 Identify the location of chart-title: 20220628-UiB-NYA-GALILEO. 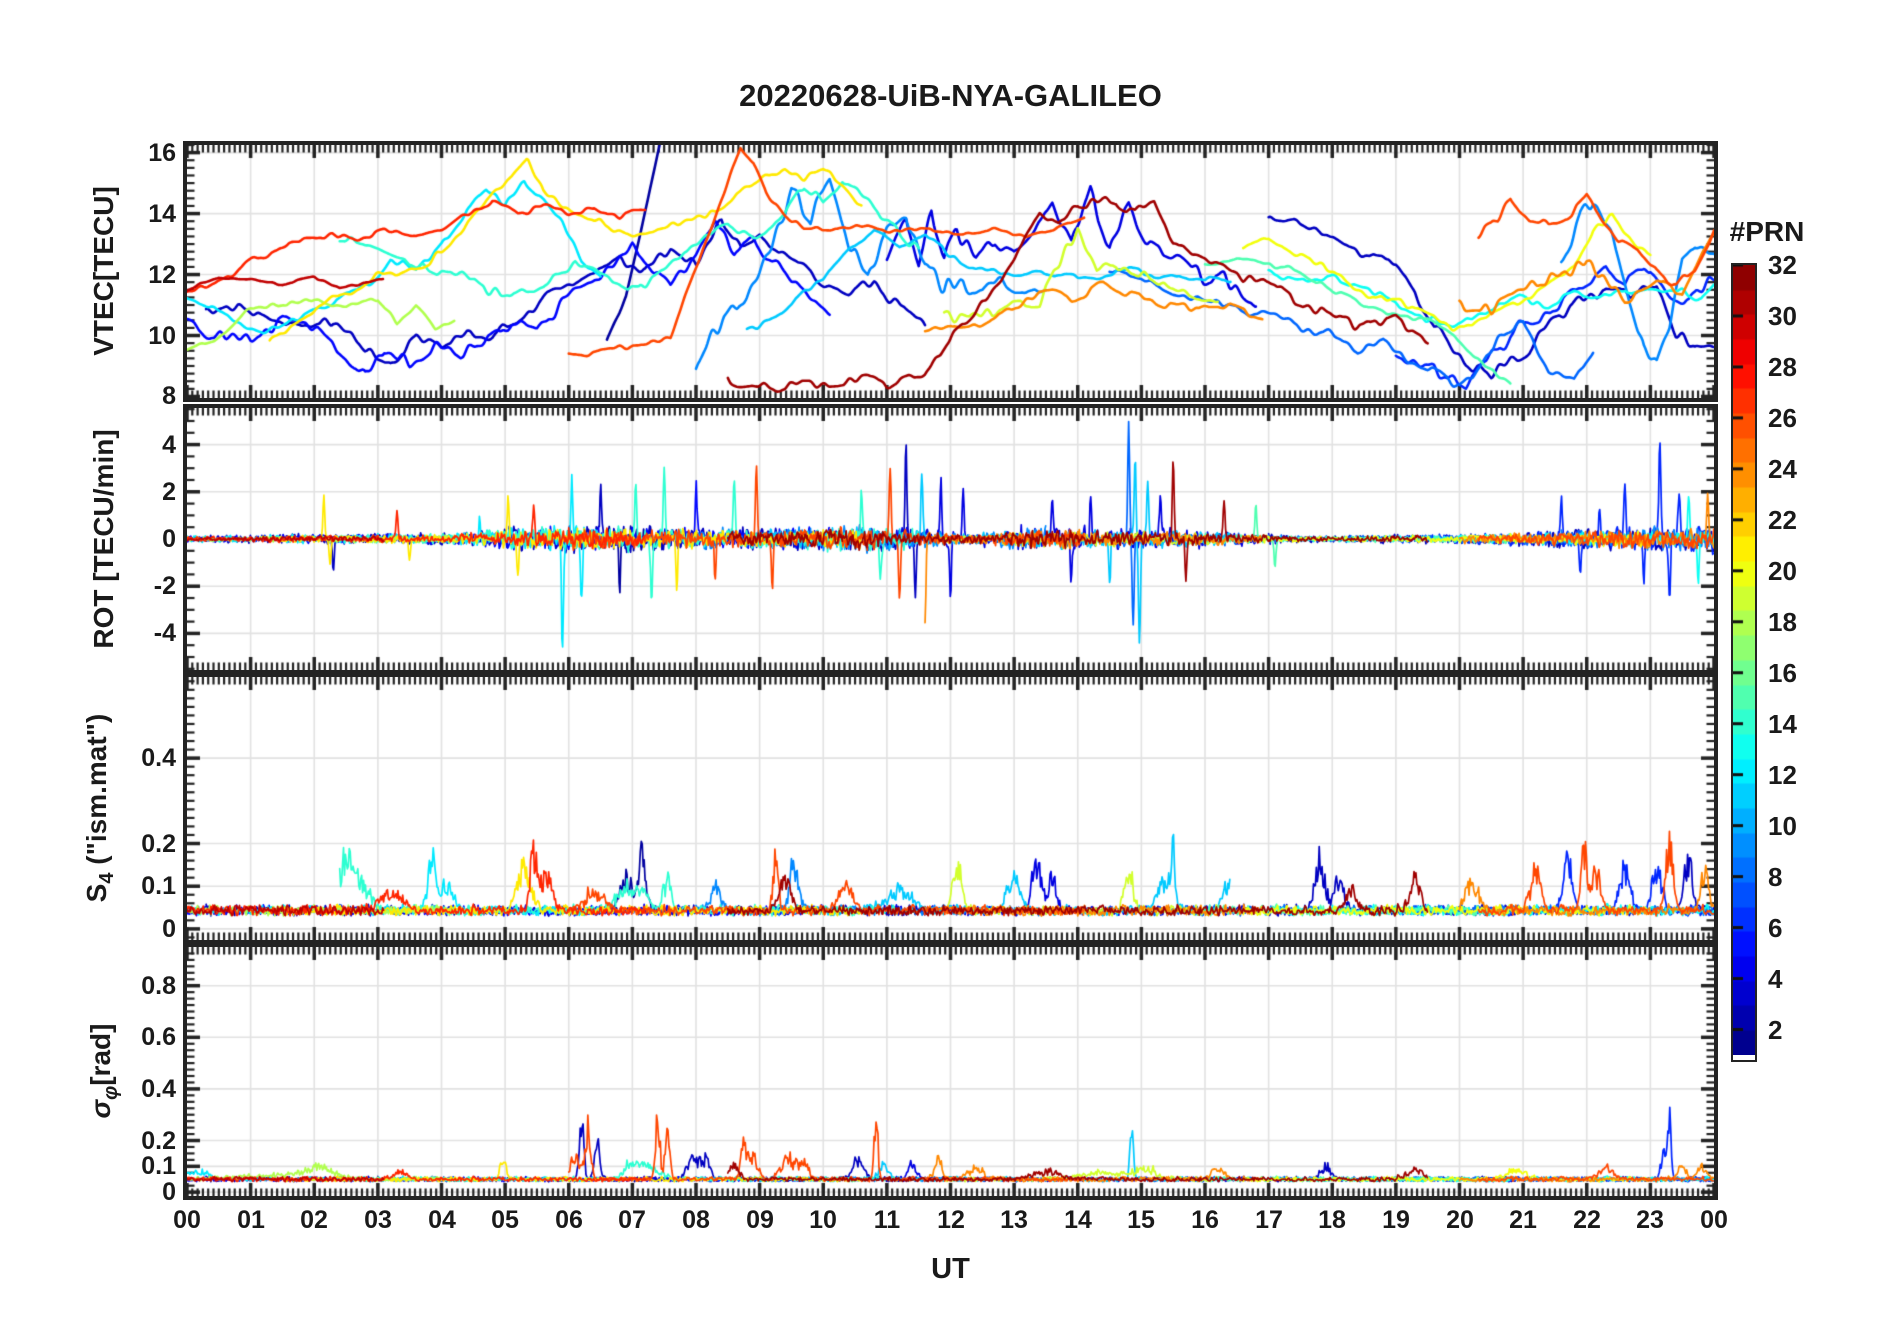
(950, 95).